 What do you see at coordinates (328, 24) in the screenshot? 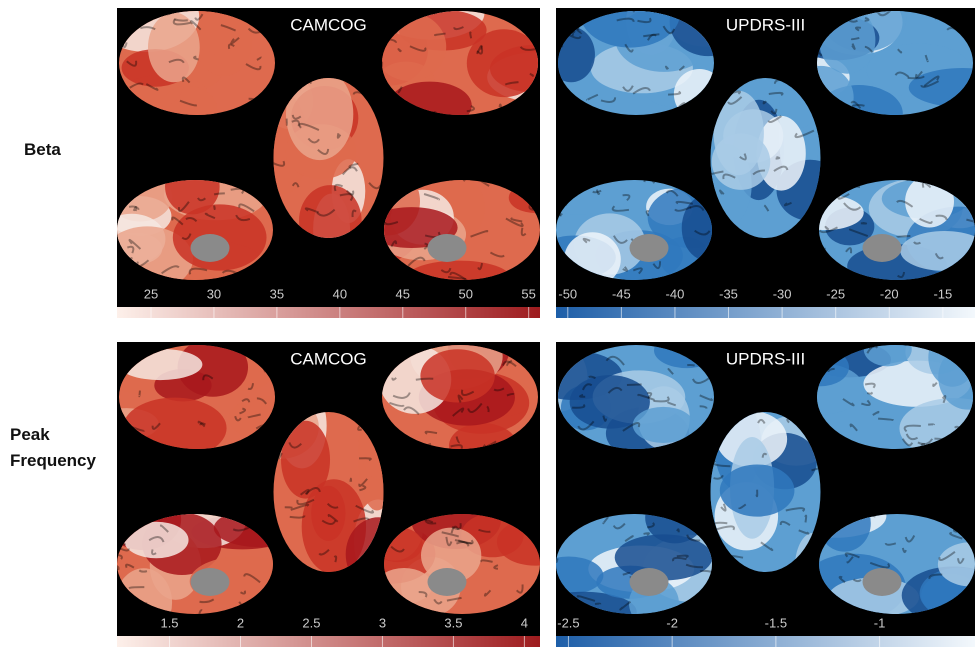
I see `panel-title: CAMCOG` at bounding box center [328, 24].